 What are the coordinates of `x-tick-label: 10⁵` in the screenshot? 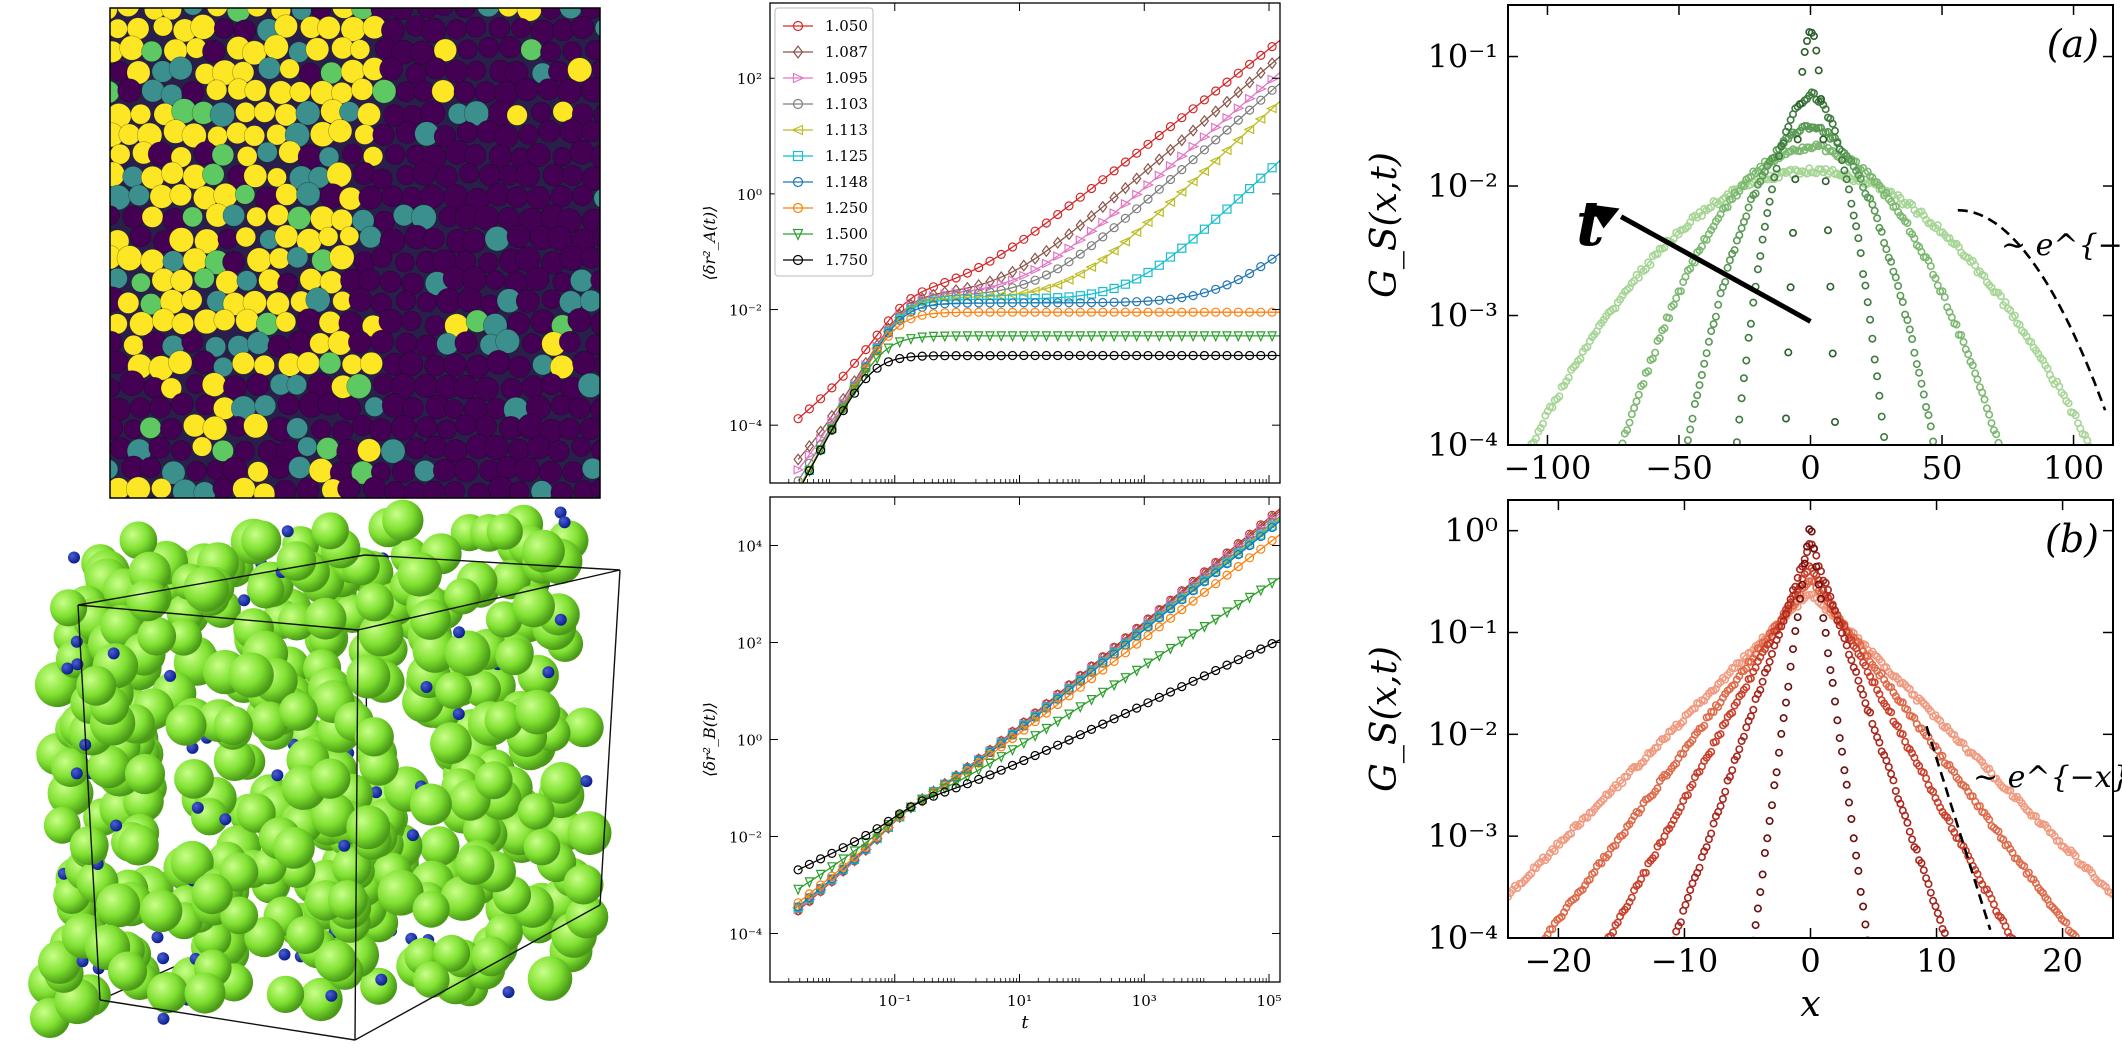 It's located at (1268, 1001).